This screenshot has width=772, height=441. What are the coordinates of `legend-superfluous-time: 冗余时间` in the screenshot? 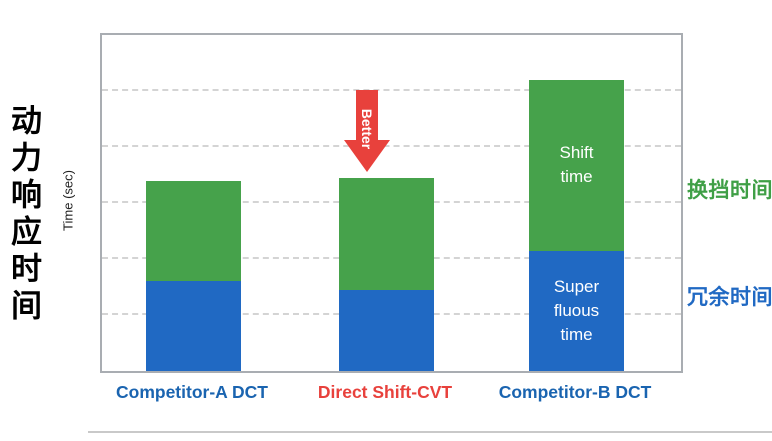 It's located at (729, 297).